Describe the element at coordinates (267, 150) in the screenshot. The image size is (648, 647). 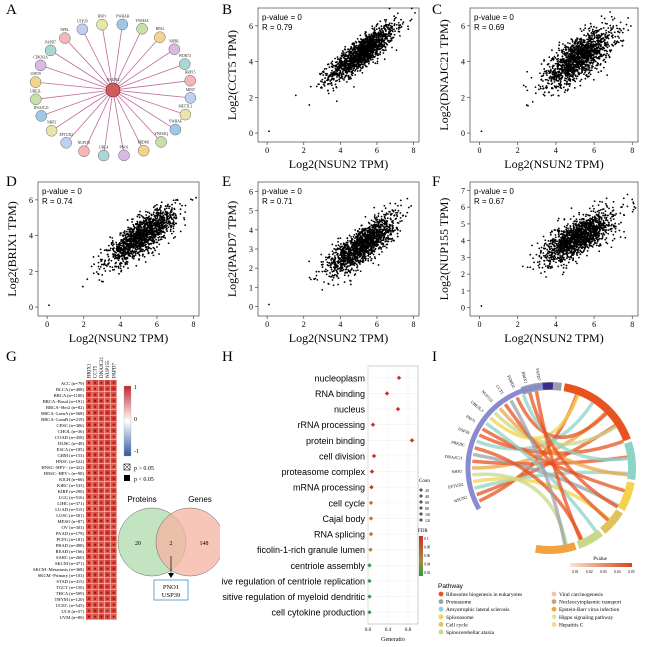
I see `x-tick-label: 0` at that location.